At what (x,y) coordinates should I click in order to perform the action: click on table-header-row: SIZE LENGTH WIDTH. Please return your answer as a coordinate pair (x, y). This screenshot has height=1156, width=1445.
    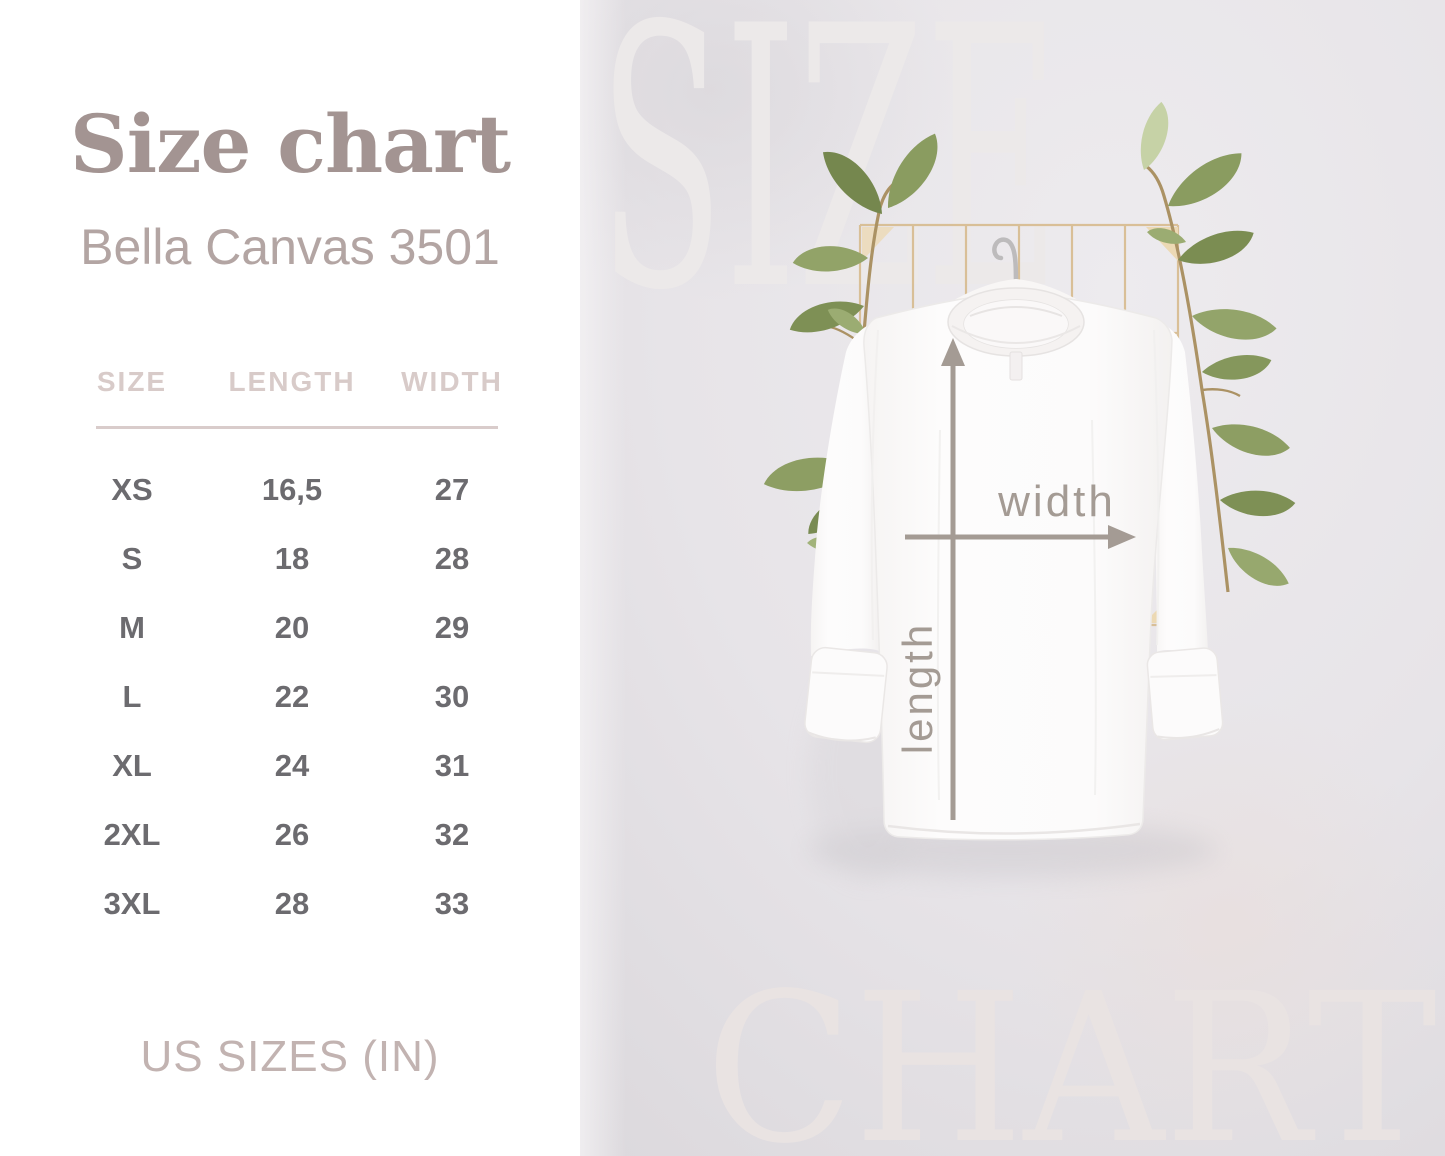
    Looking at the image, I should click on (292, 382).